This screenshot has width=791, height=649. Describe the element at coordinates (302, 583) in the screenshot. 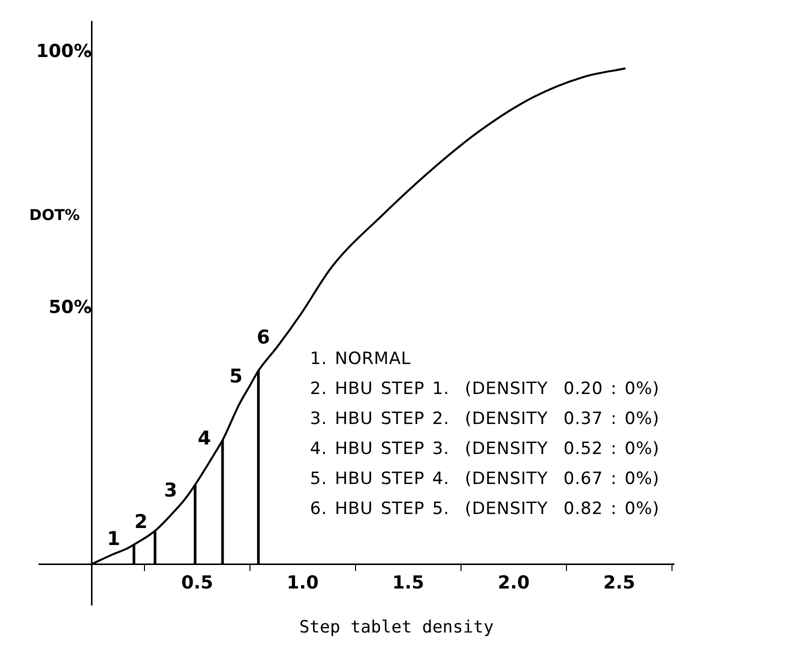

I see `x-tick-label: 1.0` at that location.